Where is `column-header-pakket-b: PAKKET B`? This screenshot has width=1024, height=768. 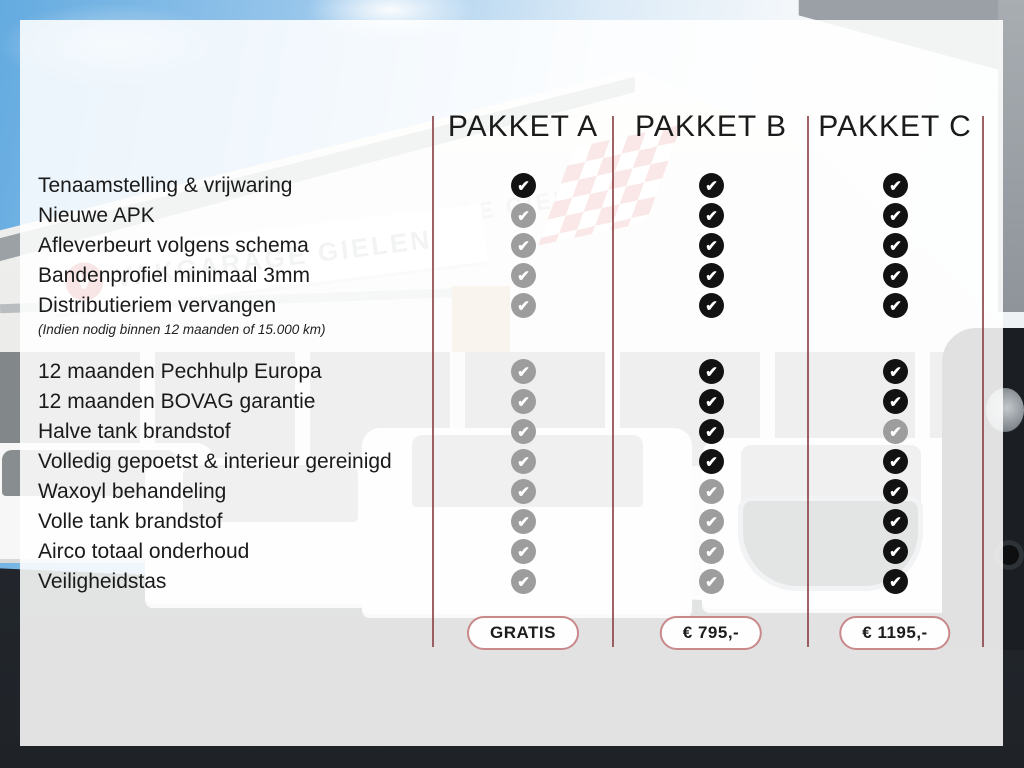
column-header-pakket-b: PAKKET B is located at coordinates (711, 126).